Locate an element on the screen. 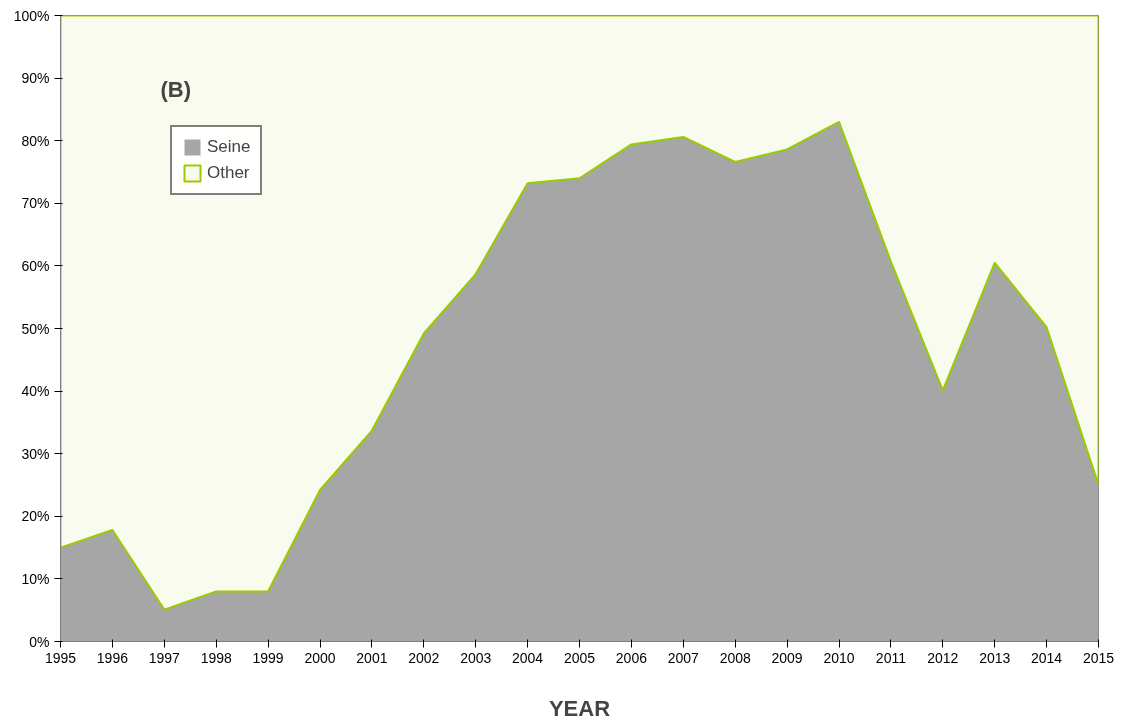  x-tick-label: 2012 is located at coordinates (943, 657).